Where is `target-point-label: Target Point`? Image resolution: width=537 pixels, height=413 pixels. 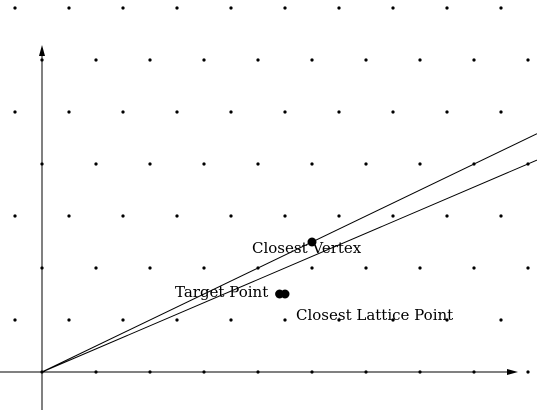 target-point-label: Target Point is located at coordinates (221, 292).